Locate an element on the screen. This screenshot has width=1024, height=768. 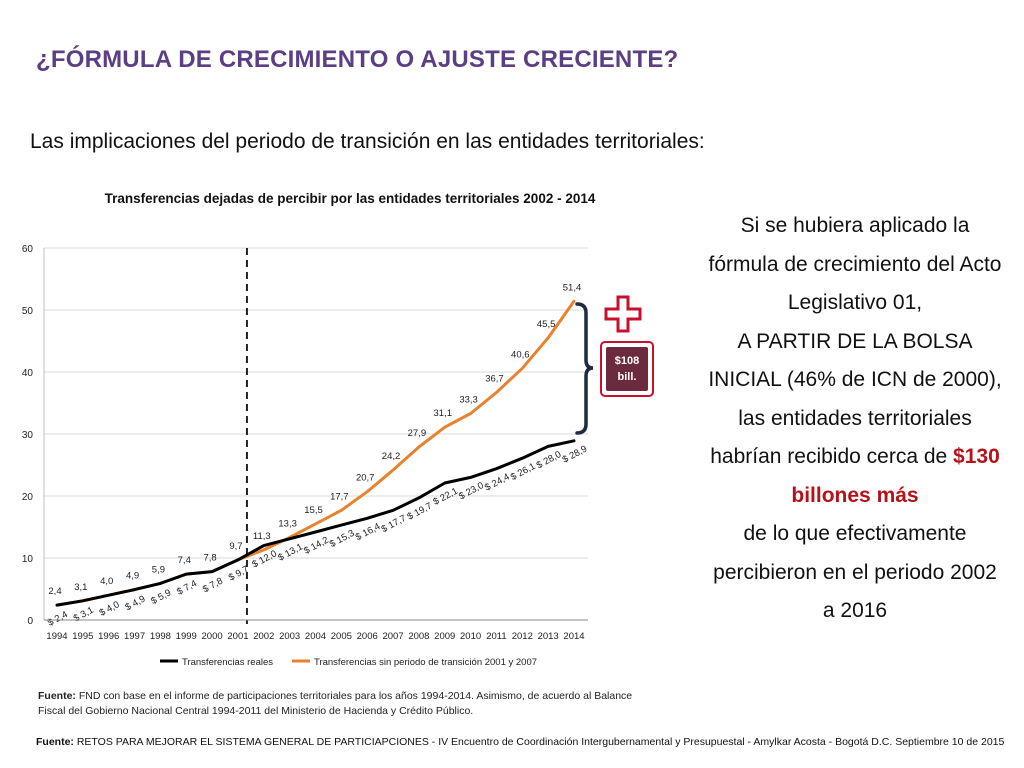
data-label-reales: $ 15,3 is located at coordinates (342, 539).